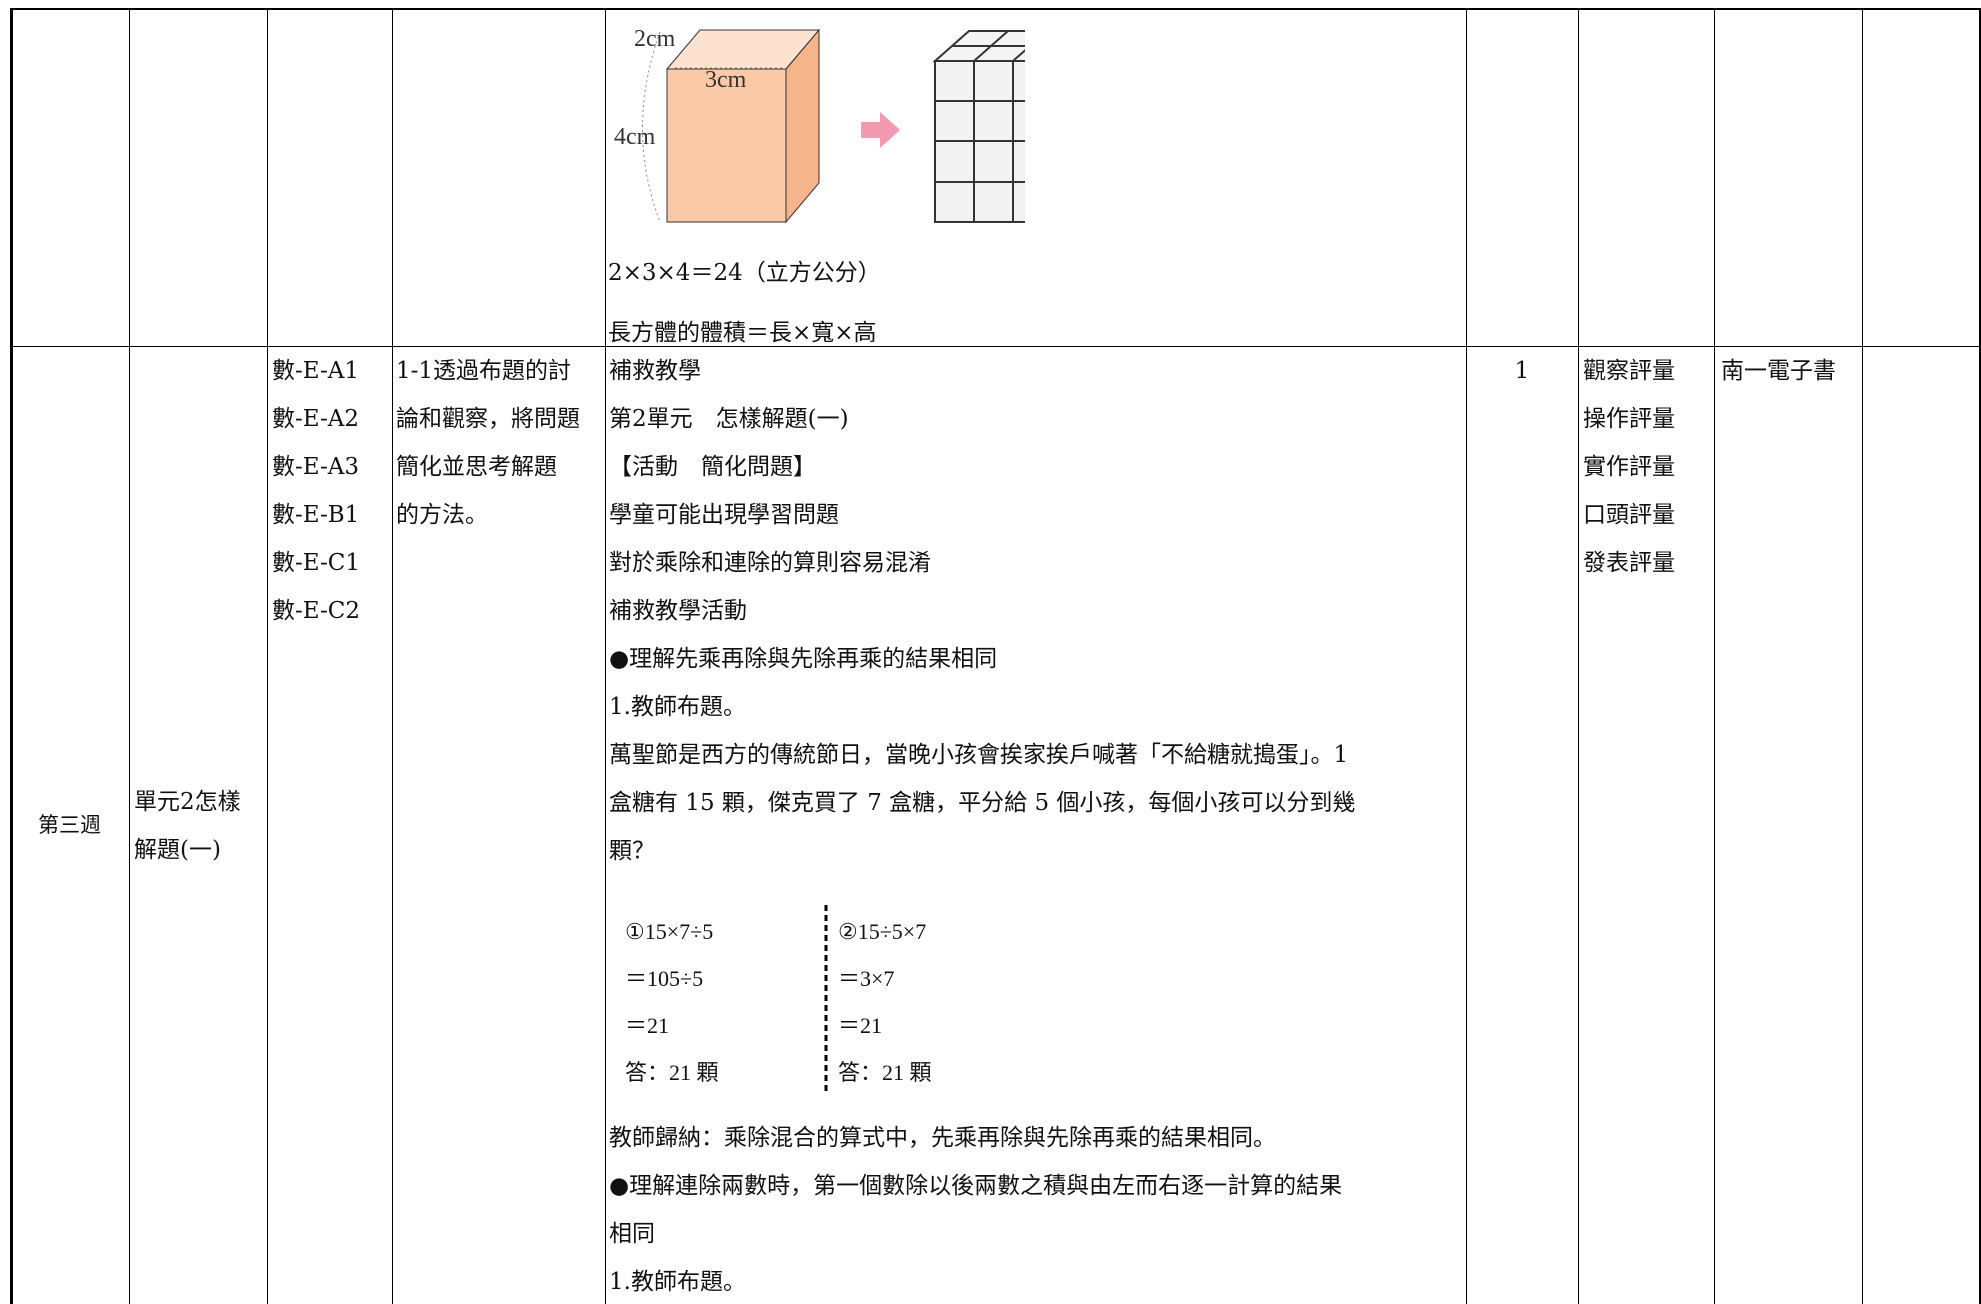 The height and width of the screenshot is (1304, 1981). I want to click on assessment: 發表評量, so click(1629, 563).